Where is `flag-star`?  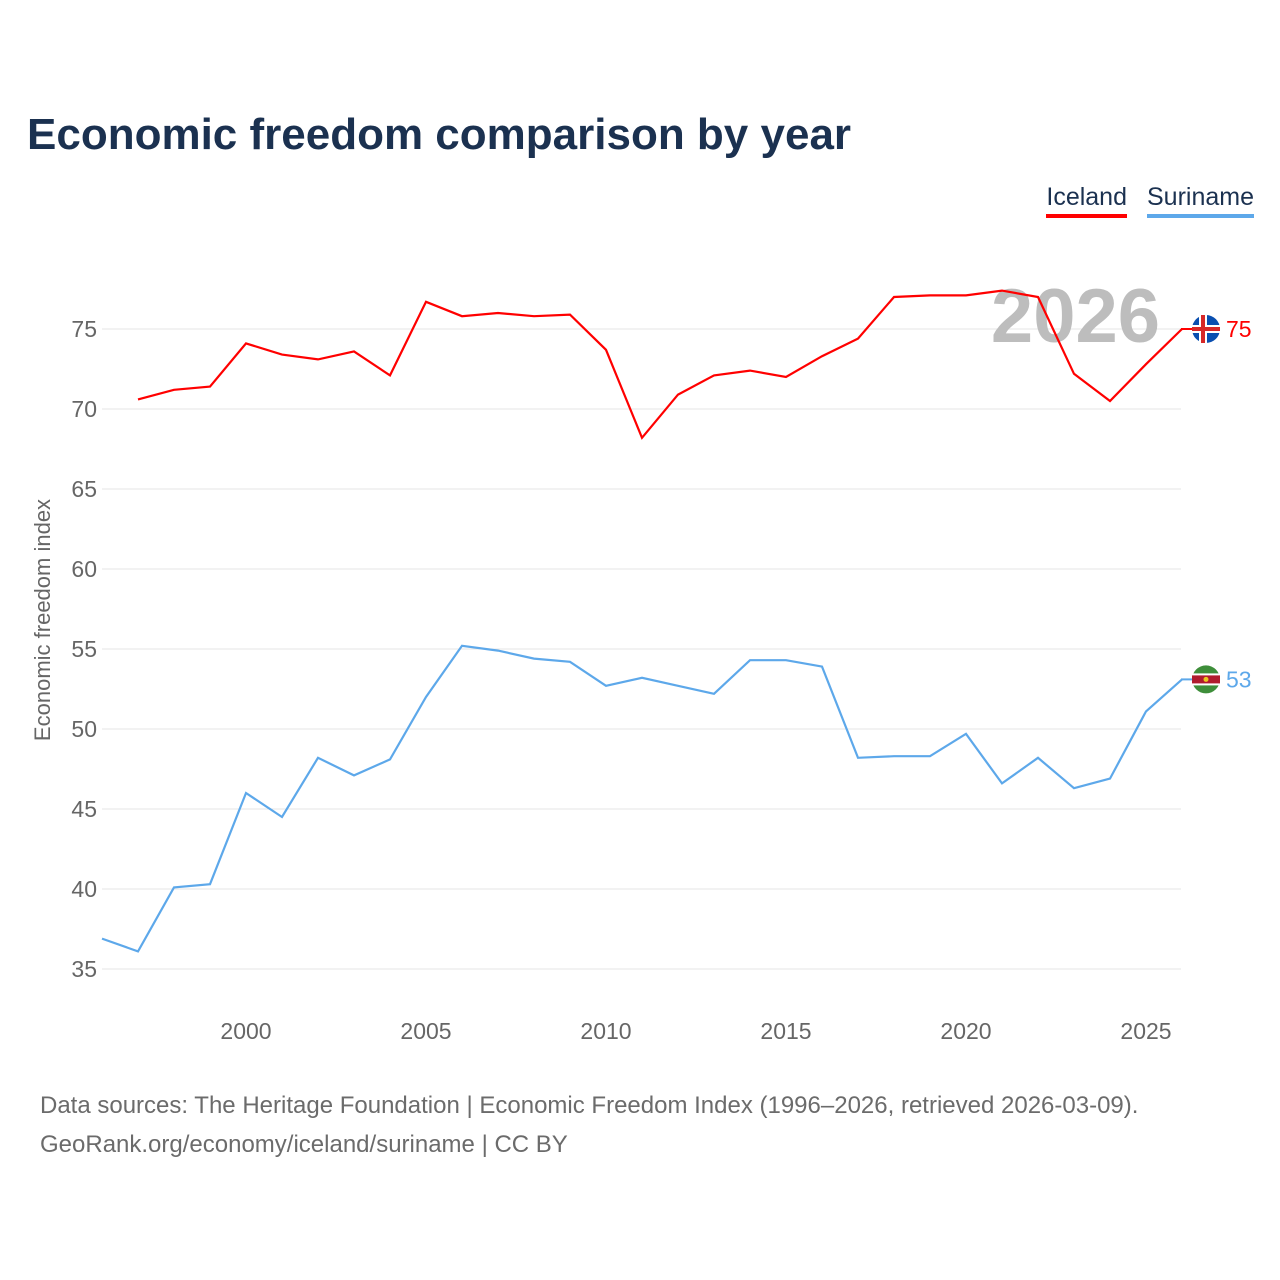
flag-star is located at coordinates (1206, 679).